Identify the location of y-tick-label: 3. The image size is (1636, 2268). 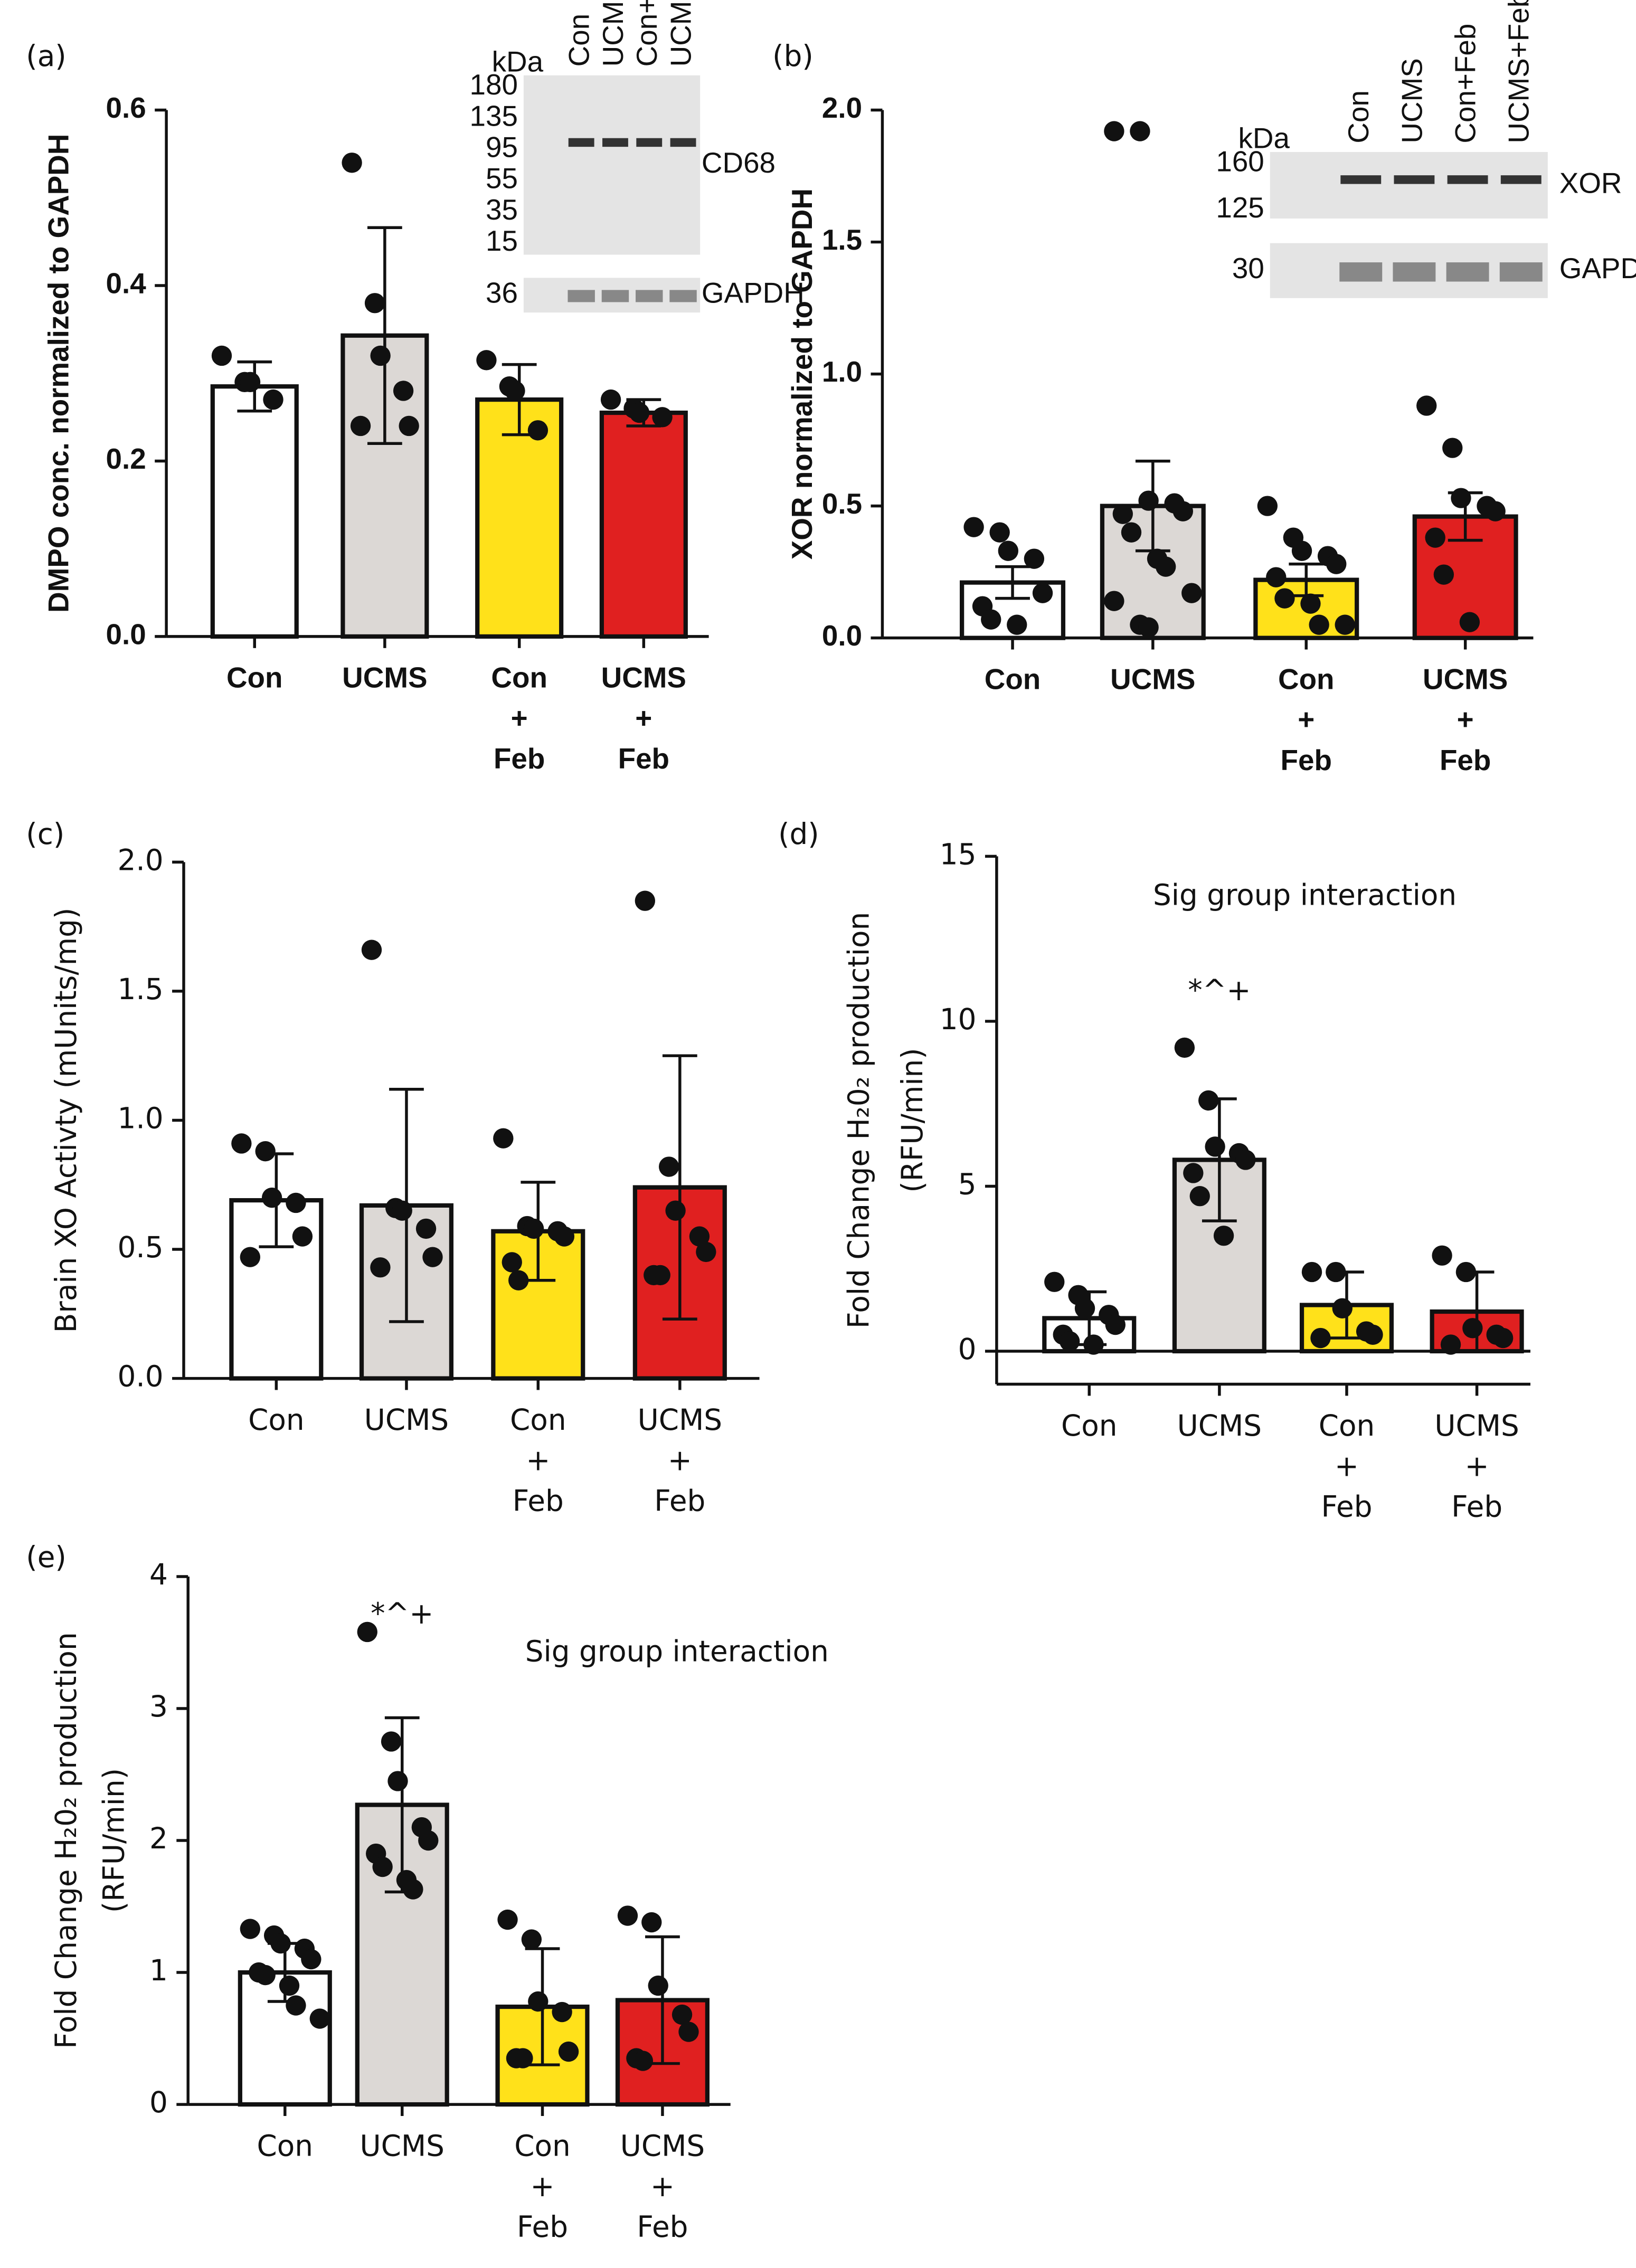
(158, 1706).